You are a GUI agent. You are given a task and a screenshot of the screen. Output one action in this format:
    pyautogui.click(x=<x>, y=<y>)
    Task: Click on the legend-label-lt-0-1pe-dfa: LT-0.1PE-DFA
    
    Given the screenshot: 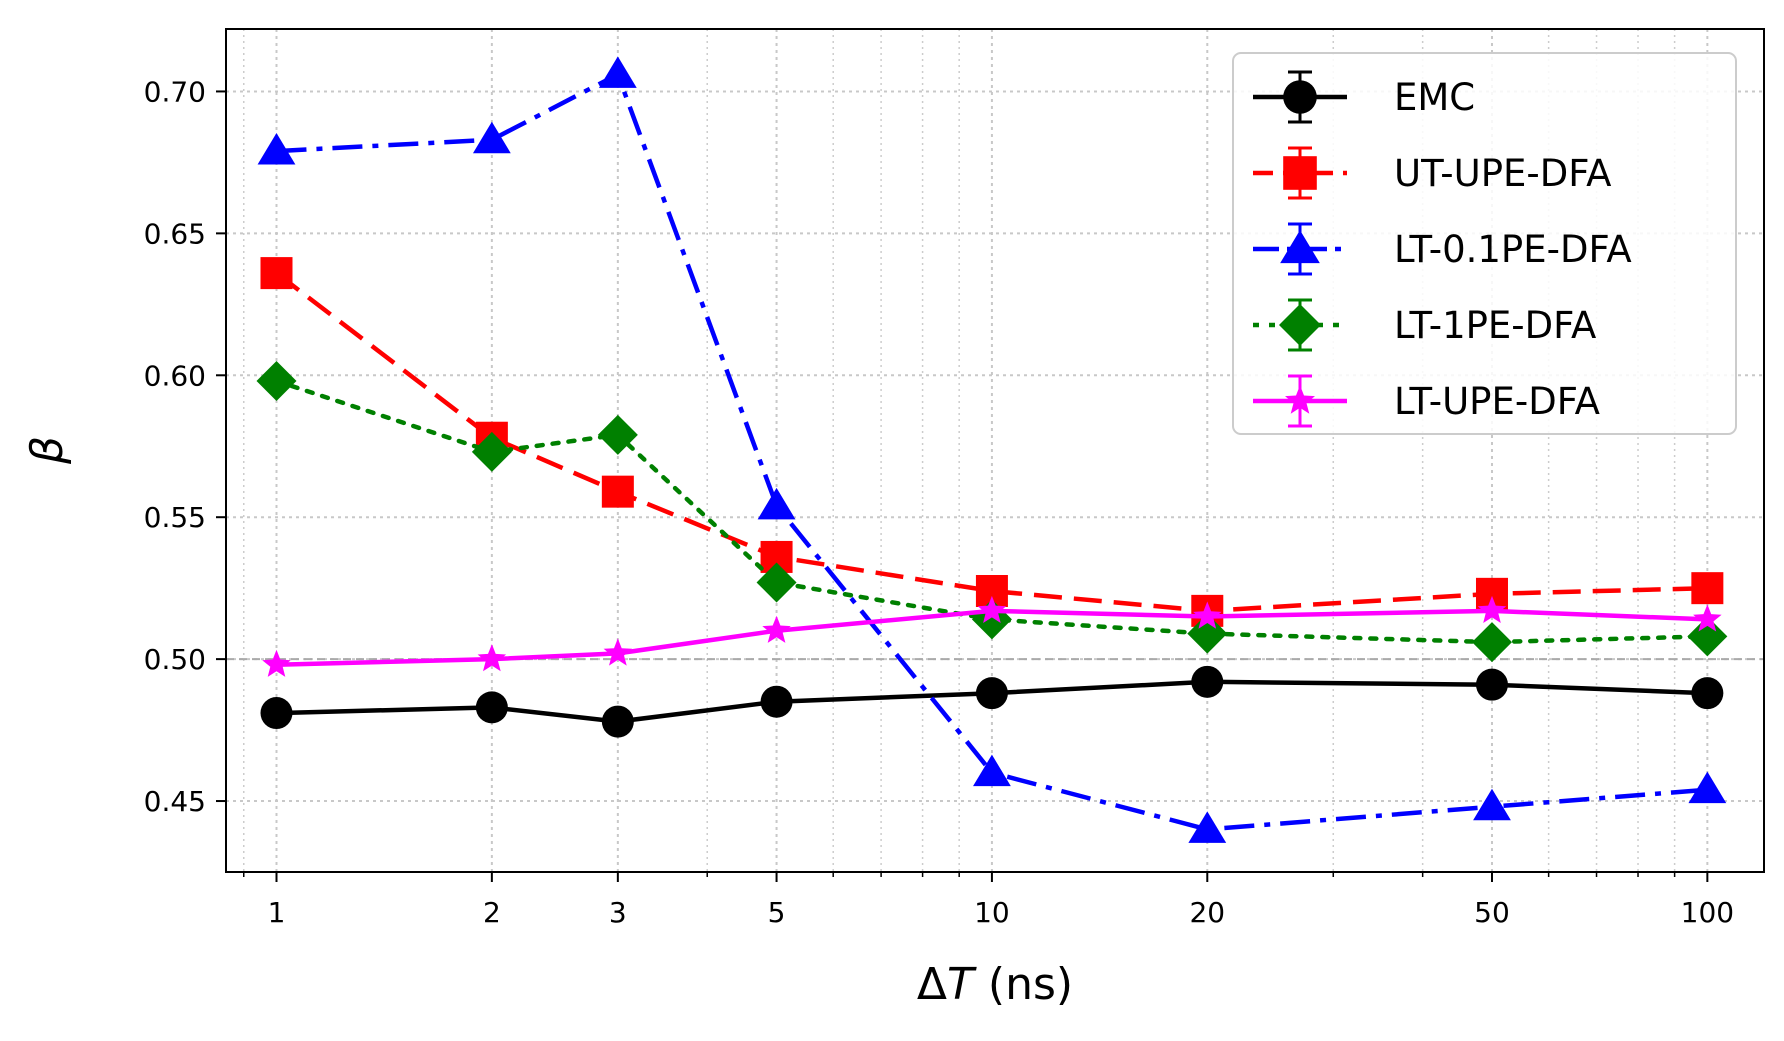 What is the action you would take?
    pyautogui.click(x=1513, y=249)
    